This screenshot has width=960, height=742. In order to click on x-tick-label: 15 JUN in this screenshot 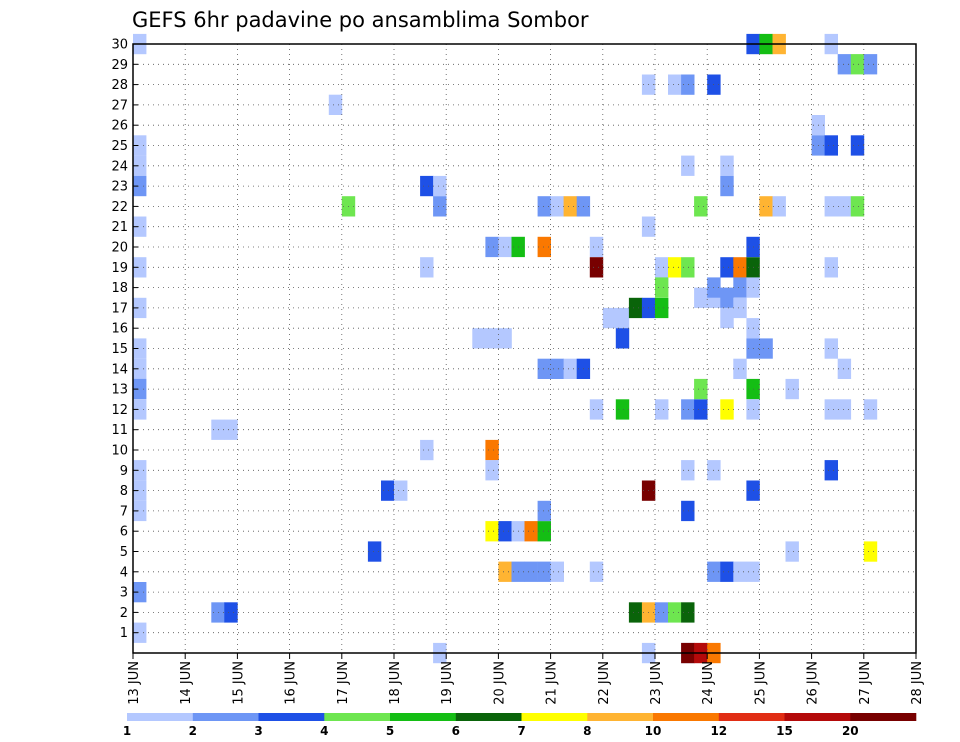, I will do `click(238, 683)`.